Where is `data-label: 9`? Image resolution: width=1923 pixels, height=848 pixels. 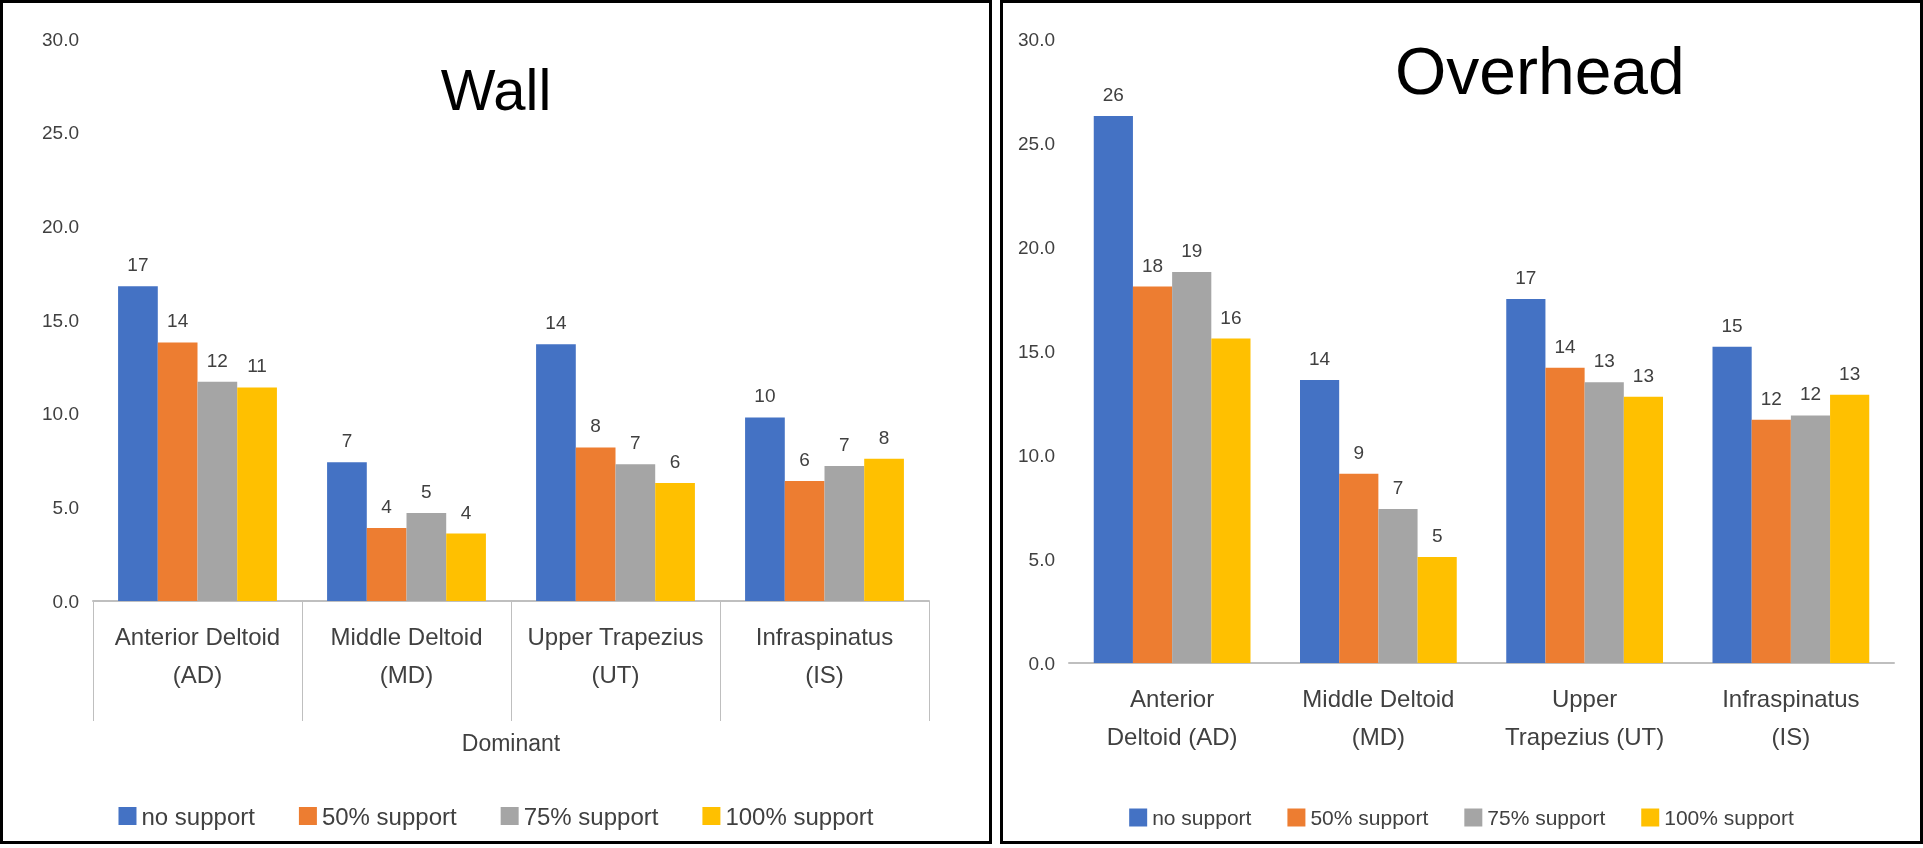 data-label: 9 is located at coordinates (1359, 452).